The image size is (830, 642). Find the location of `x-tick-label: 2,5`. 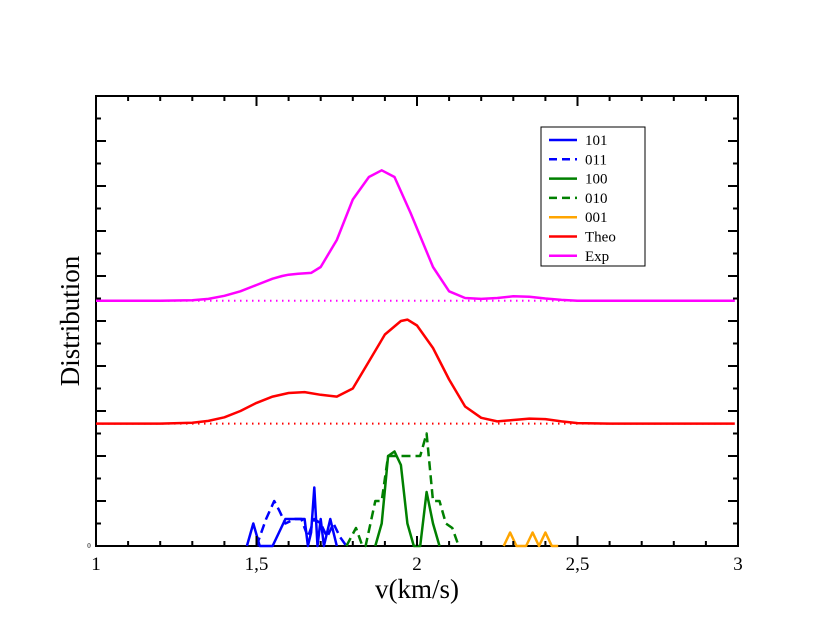

x-tick-label: 2,5 is located at coordinates (578, 564).